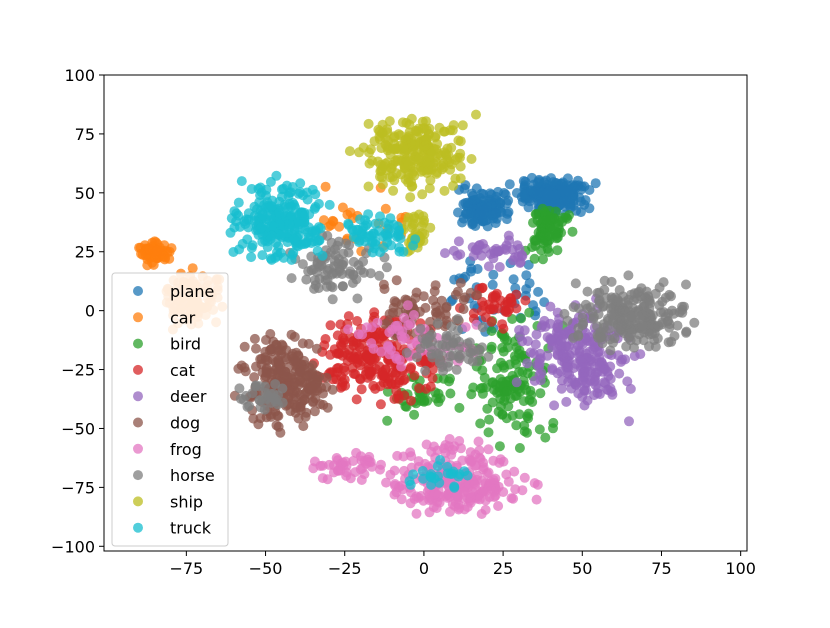  Describe the element at coordinates (462, 564) in the screenshot. I see `x-axis: −75 −50 −25 0 25 50 75 100` at that location.